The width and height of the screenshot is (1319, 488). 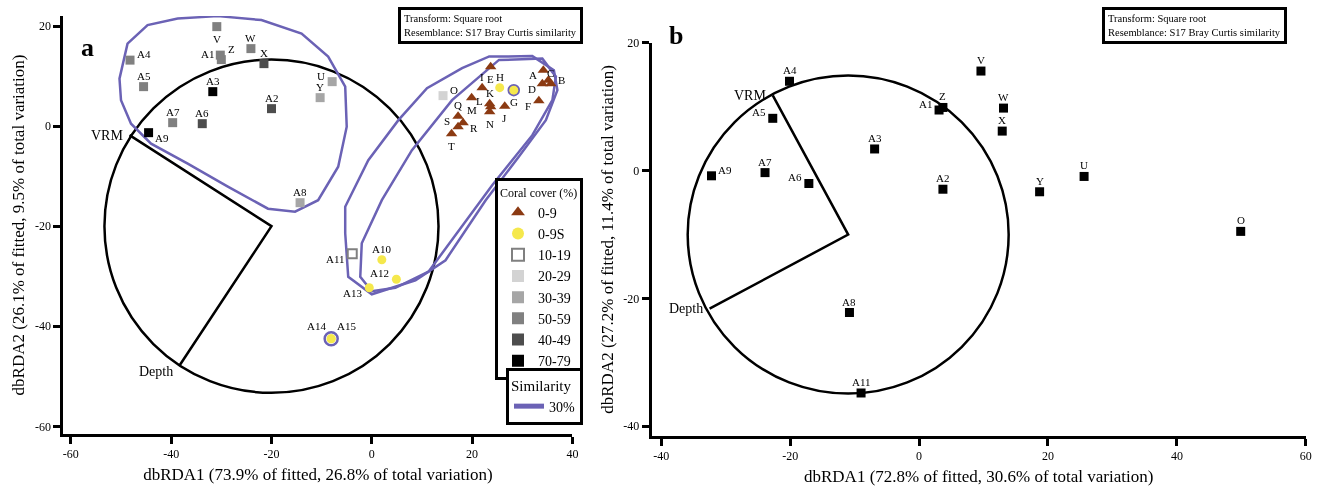 I want to click on y-axis-title: dbRDA2 (26.1% of fitted, 9.5% of total variation), so click(x=19, y=225).